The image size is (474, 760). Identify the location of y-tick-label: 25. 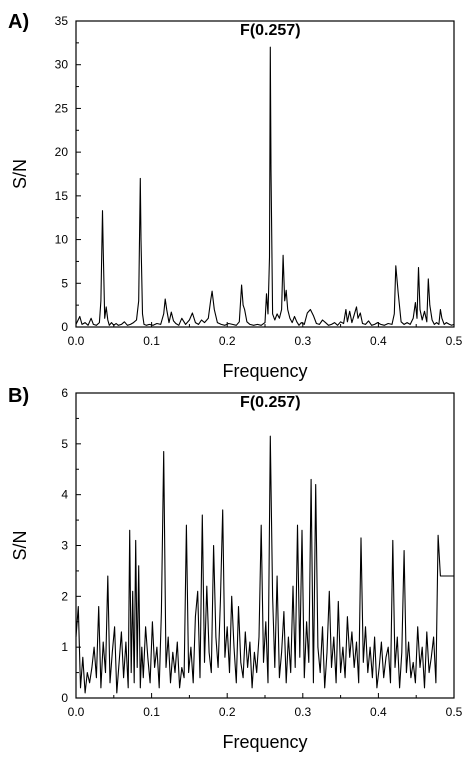
(62, 108).